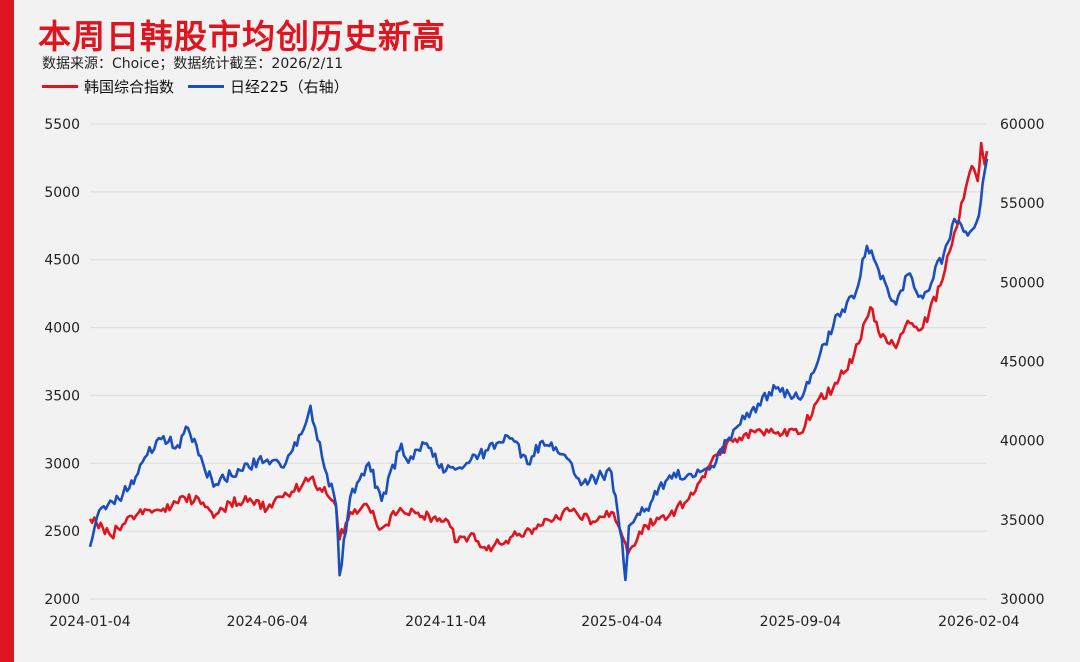 Image resolution: width=1080 pixels, height=662 pixels. I want to click on right-tick-label: 35000, so click(1022, 521).